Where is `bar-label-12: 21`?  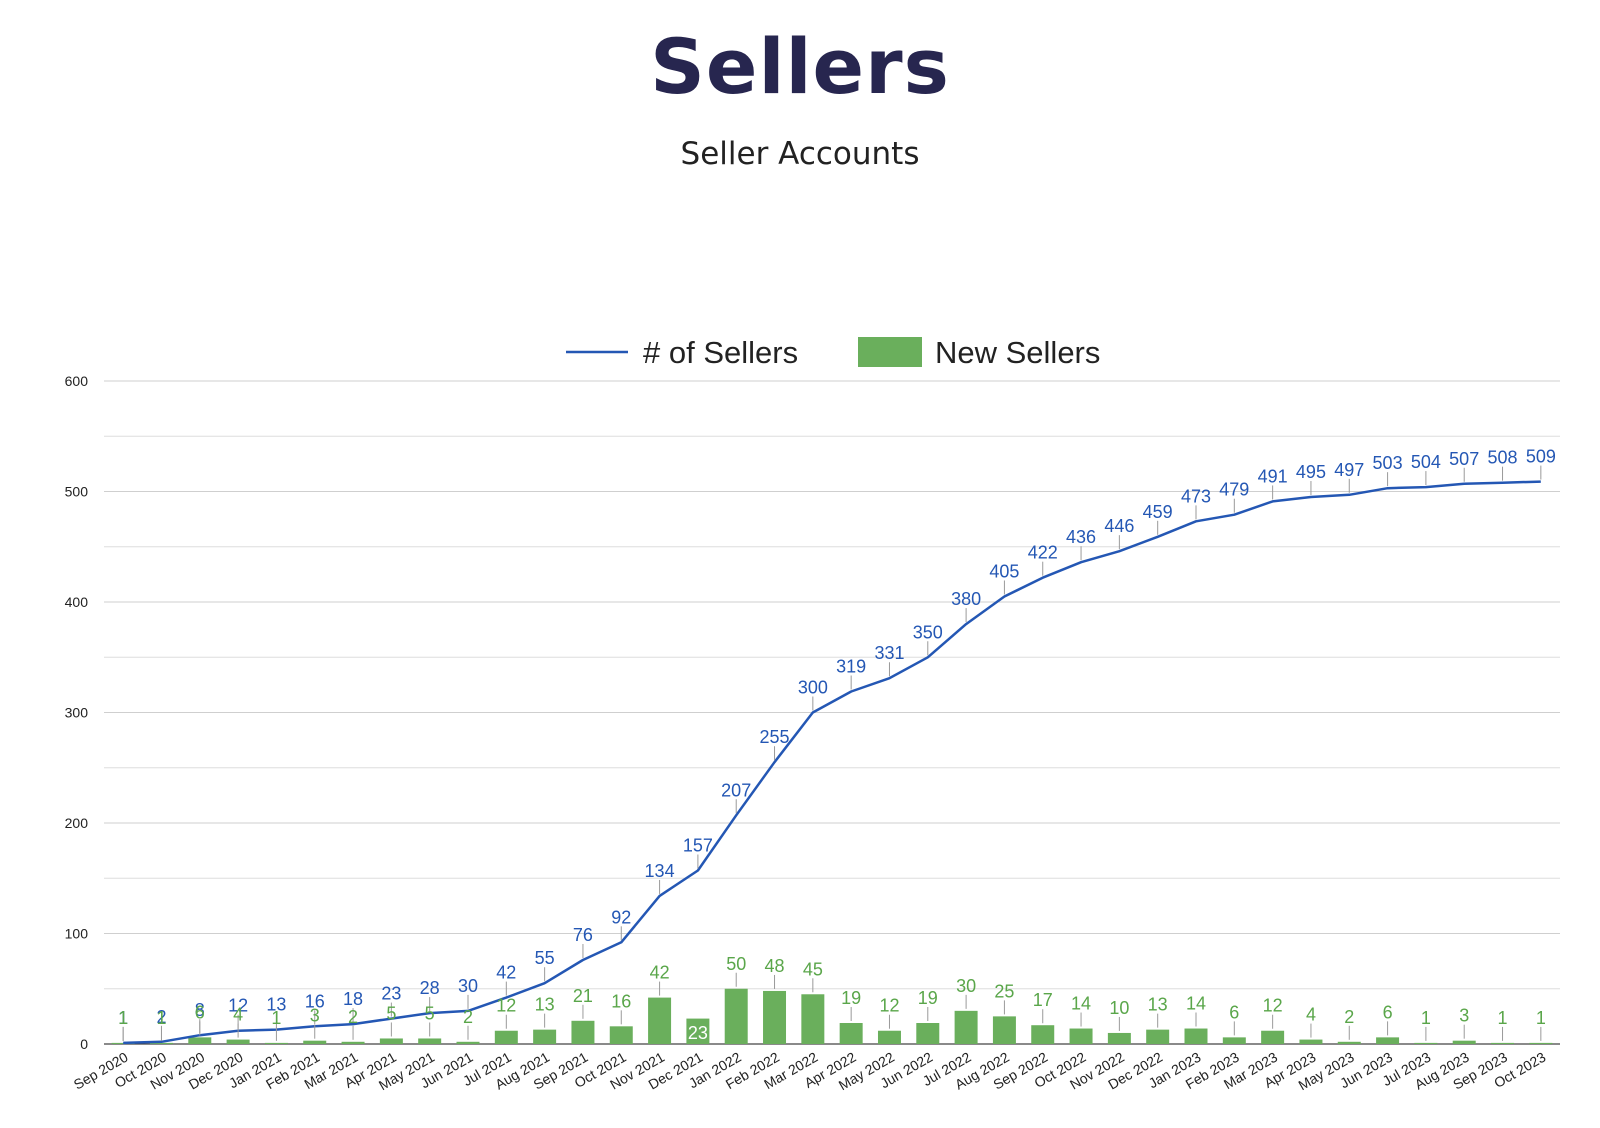
bar-label-12: 21 is located at coordinates (583, 996).